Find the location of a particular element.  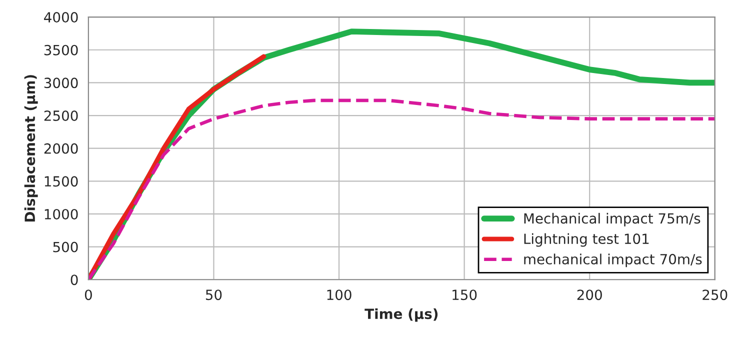

x-tick-label: 0 is located at coordinates (88, 295).